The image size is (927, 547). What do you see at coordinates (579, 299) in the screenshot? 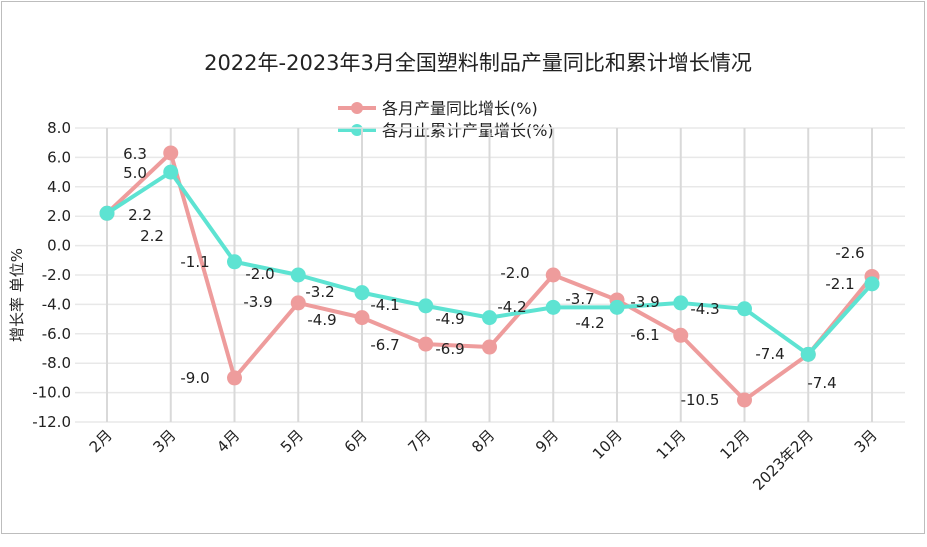
I see `data-label: -3.7` at bounding box center [579, 299].